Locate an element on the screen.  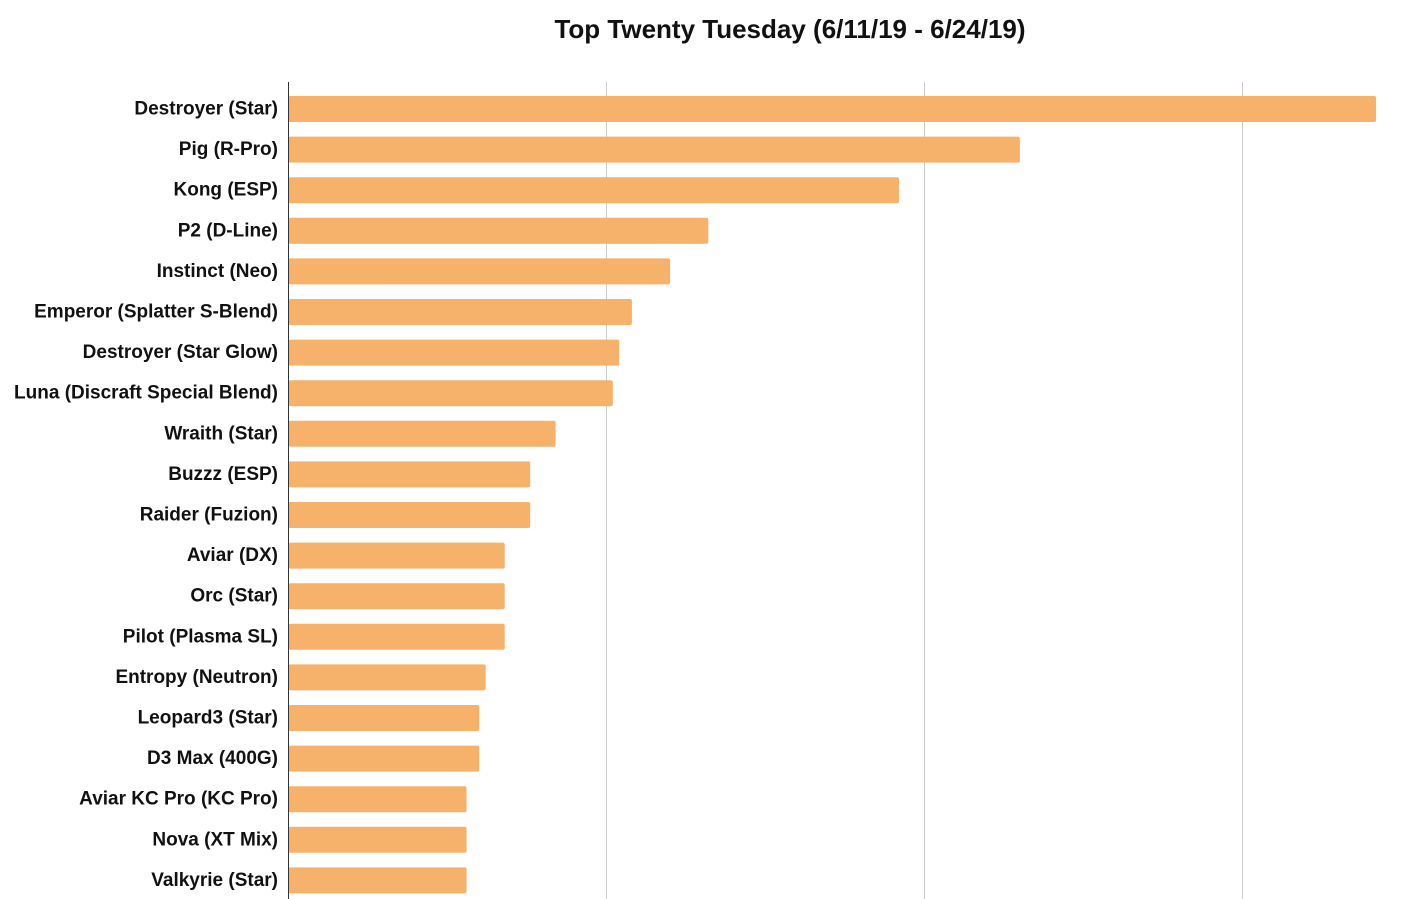
category-label: Aviar KC Pro (KC Pro) is located at coordinates (178, 799).